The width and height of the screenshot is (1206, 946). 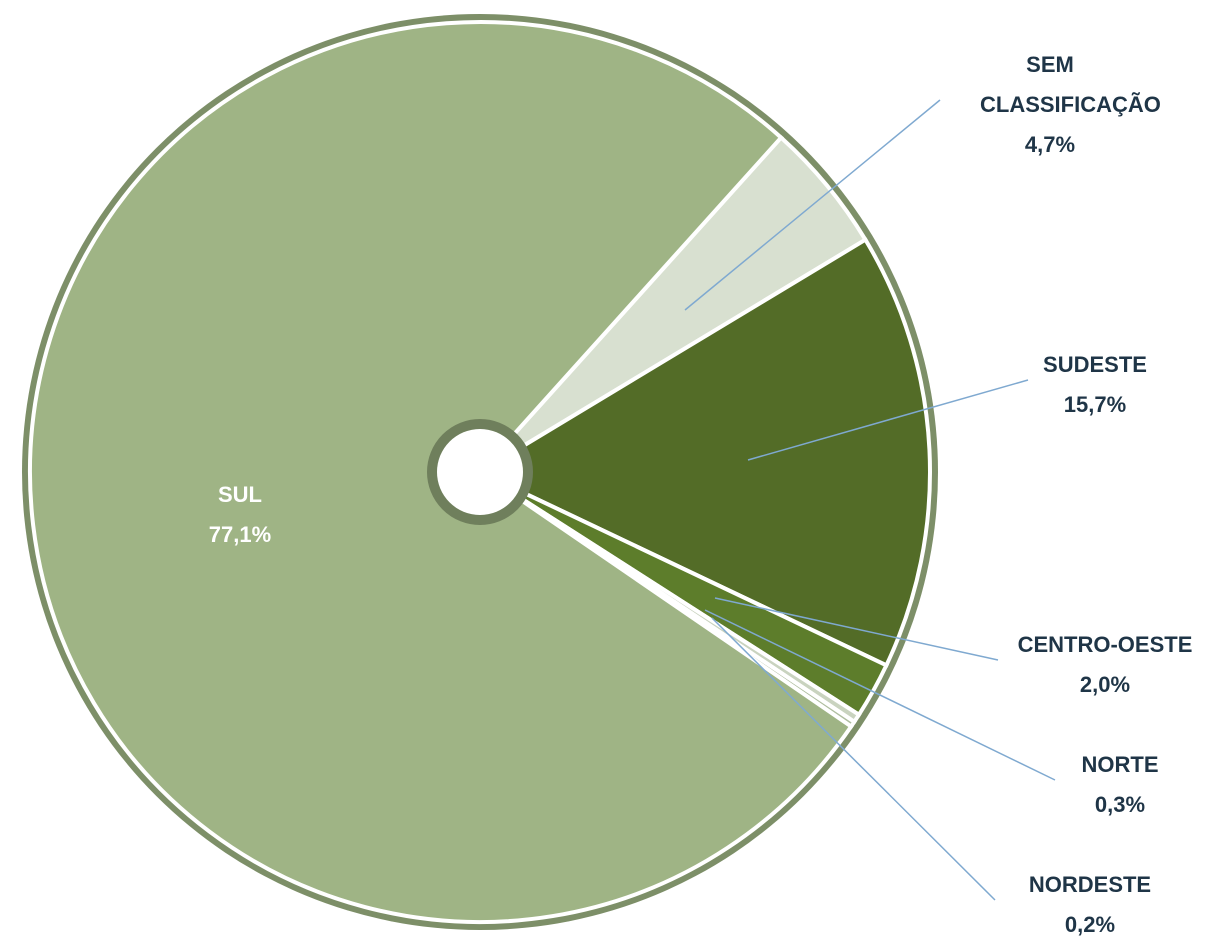 What do you see at coordinates (240, 515) in the screenshot?
I see `slice-label: SUL 77,1%` at bounding box center [240, 515].